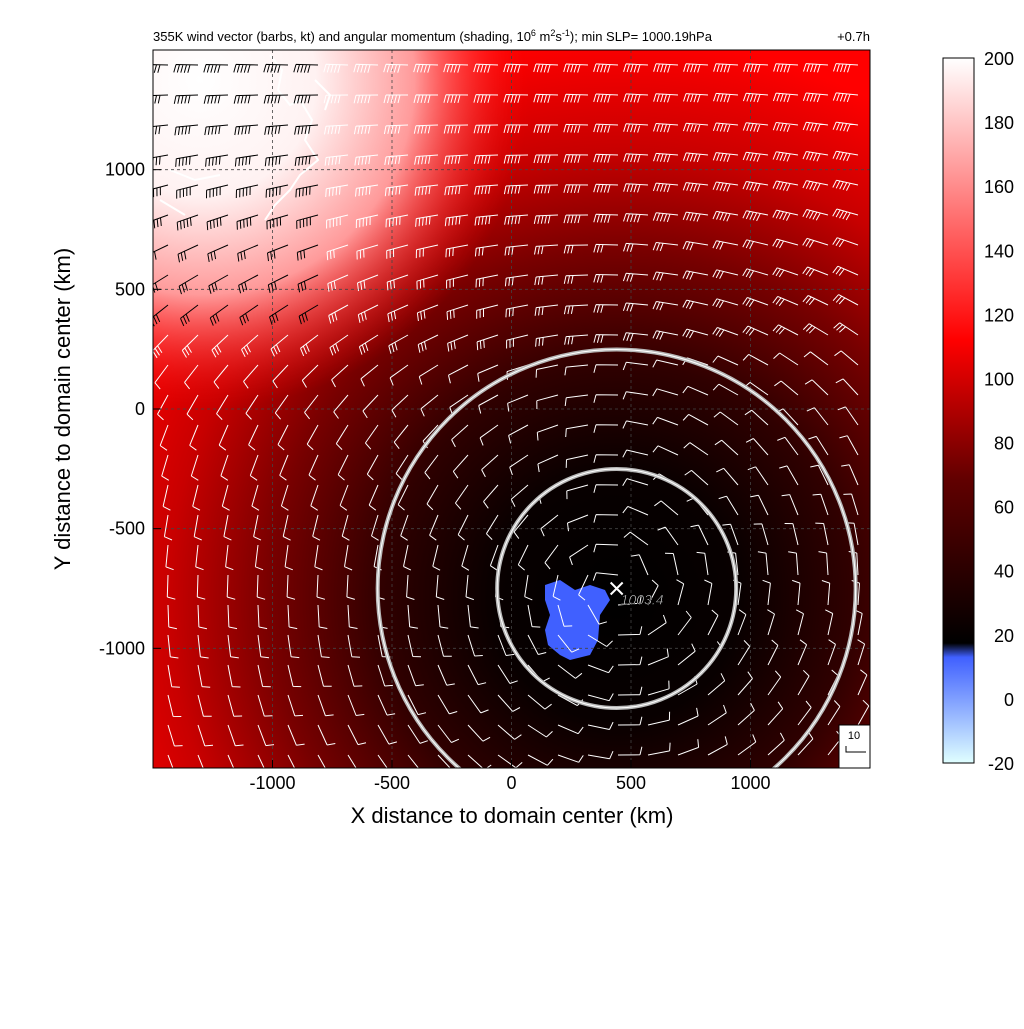  I want to click on y-tick-label: 0, so click(140, 409).